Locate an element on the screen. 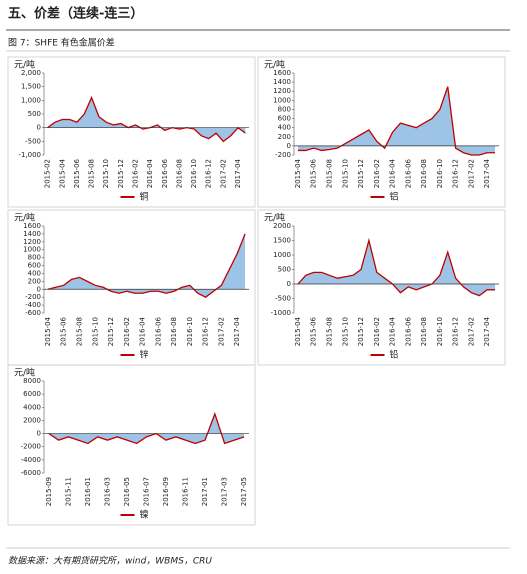  y-tick-label: 2000 is located at coordinates (32, 420).